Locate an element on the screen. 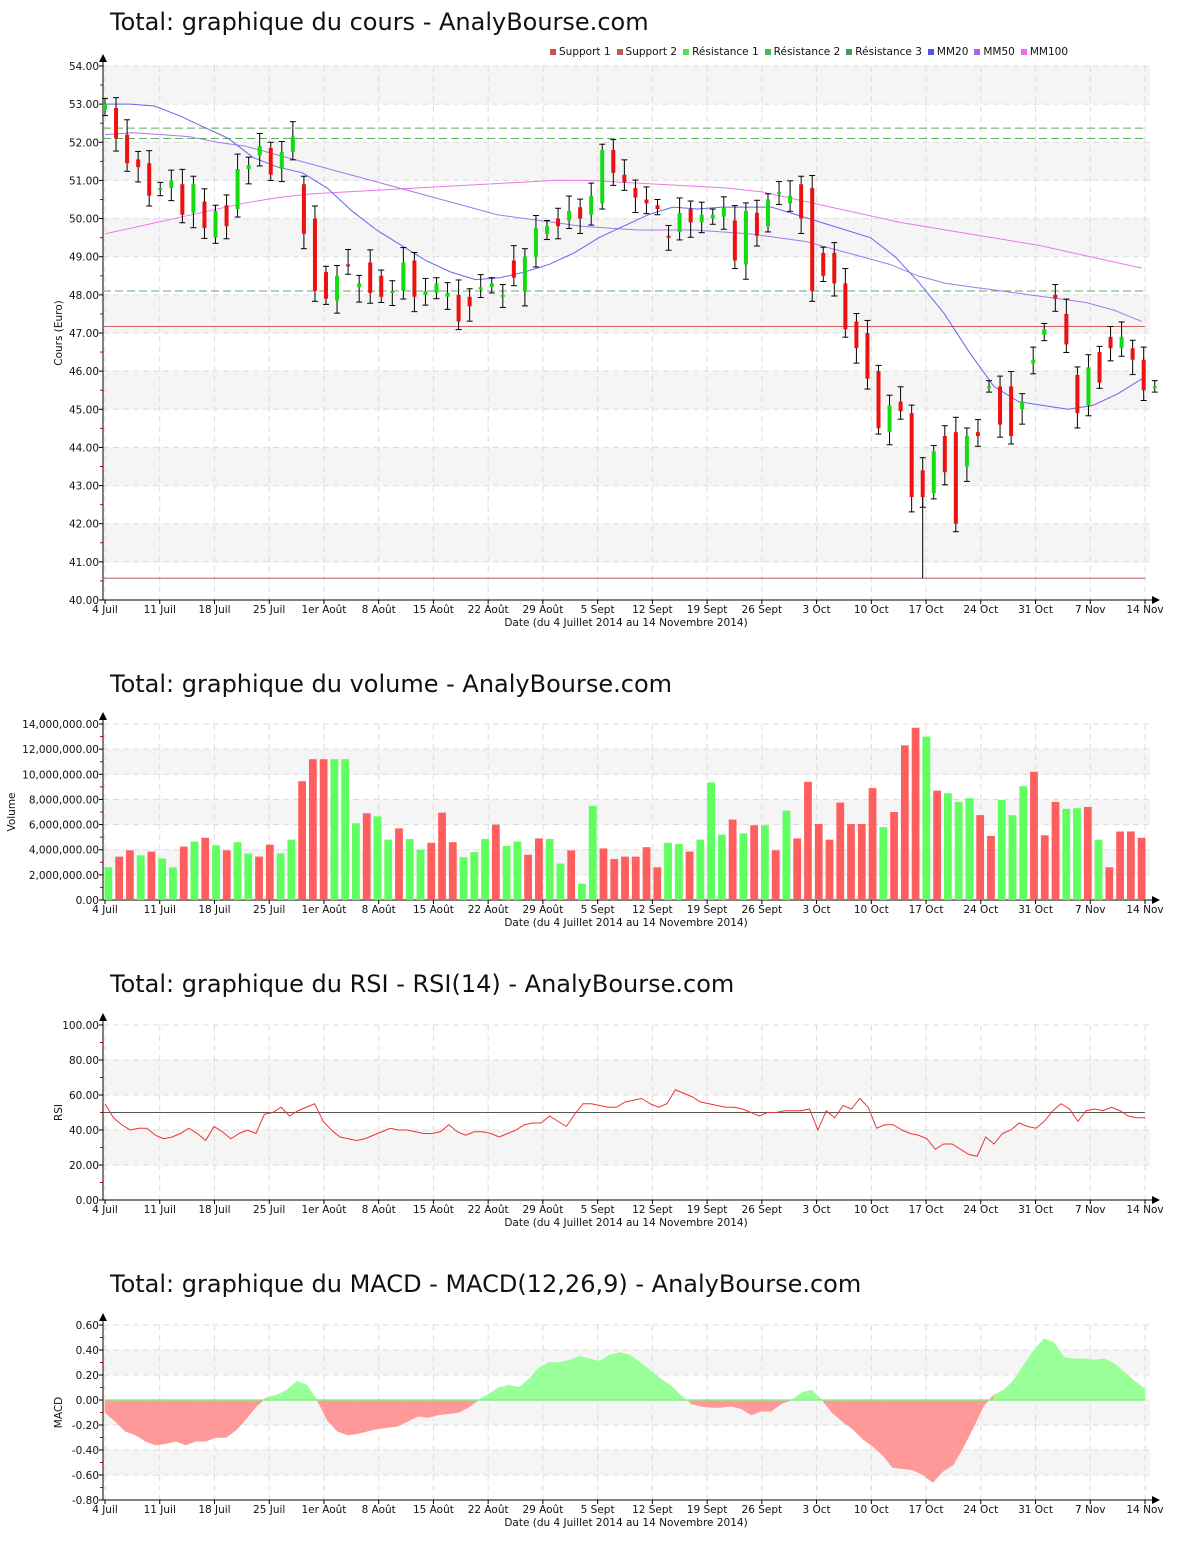 Image resolution: width=1200 pixels, height=1550 pixels. svg-text: MACD is located at coordinates (59, 1412).